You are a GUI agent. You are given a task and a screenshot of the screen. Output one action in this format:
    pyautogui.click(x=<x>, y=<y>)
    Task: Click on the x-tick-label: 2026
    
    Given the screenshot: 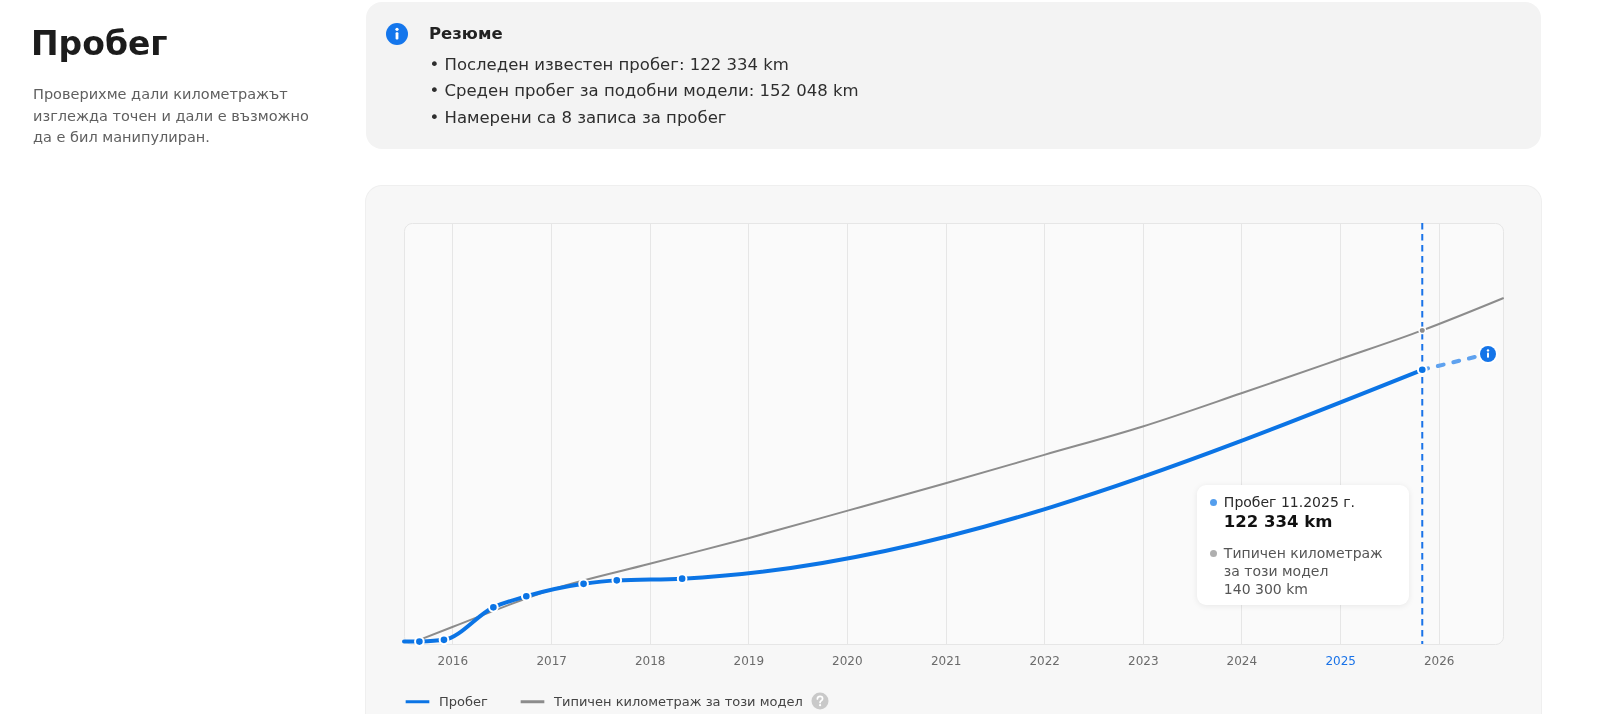 What is the action you would take?
    pyautogui.click(x=1439, y=660)
    